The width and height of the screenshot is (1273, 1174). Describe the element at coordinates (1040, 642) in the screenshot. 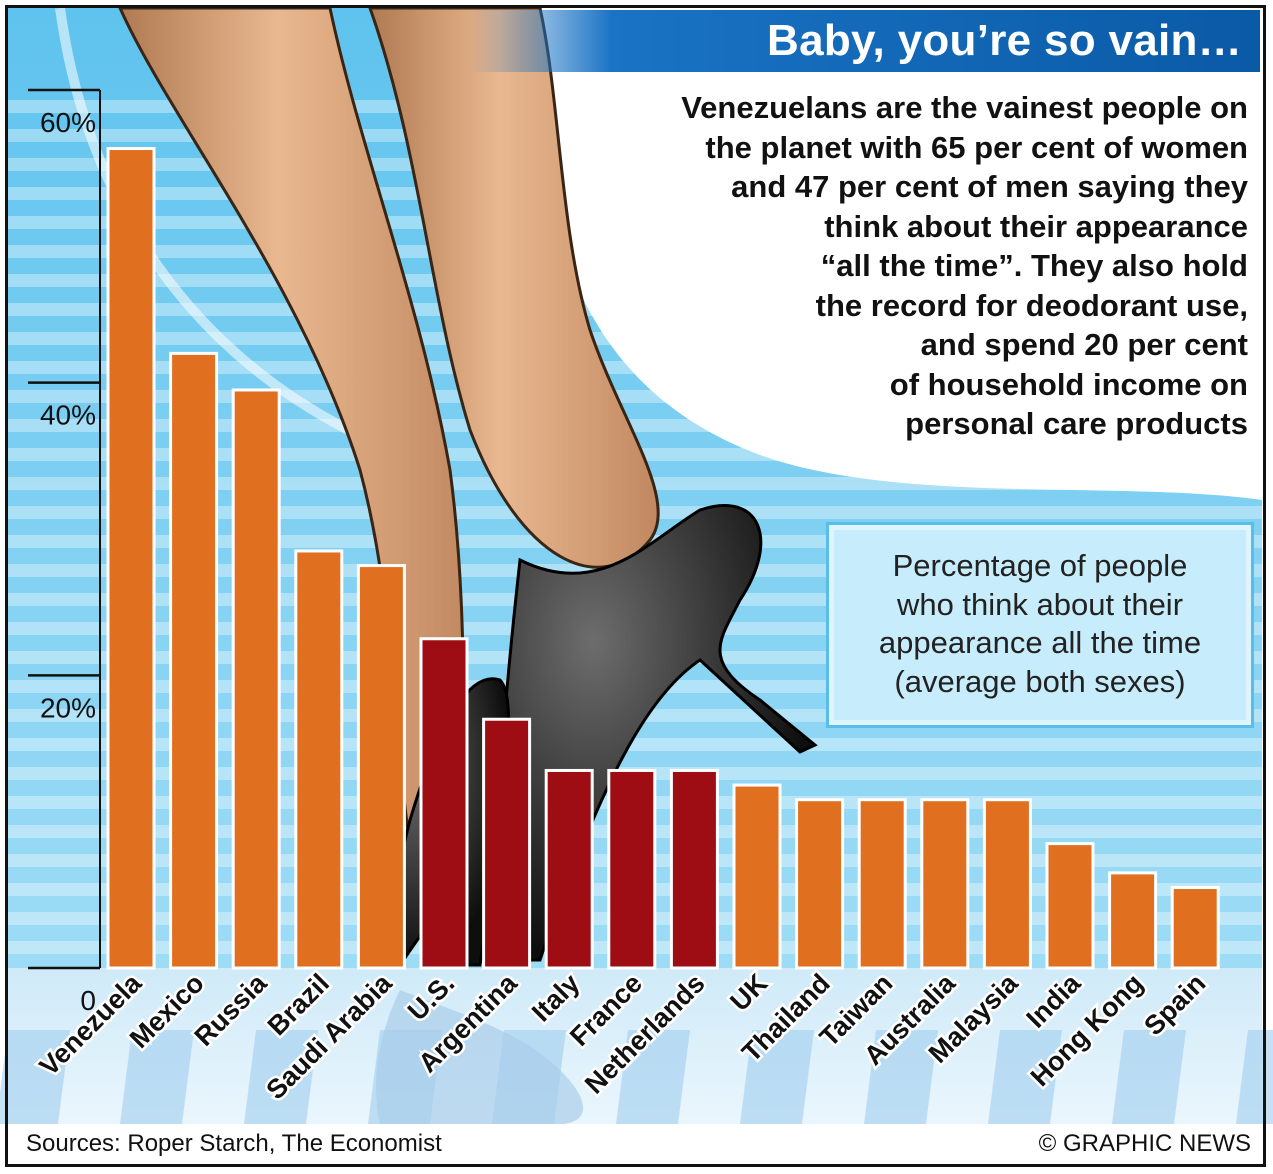

I see `legend-line: appearance all the time` at that location.